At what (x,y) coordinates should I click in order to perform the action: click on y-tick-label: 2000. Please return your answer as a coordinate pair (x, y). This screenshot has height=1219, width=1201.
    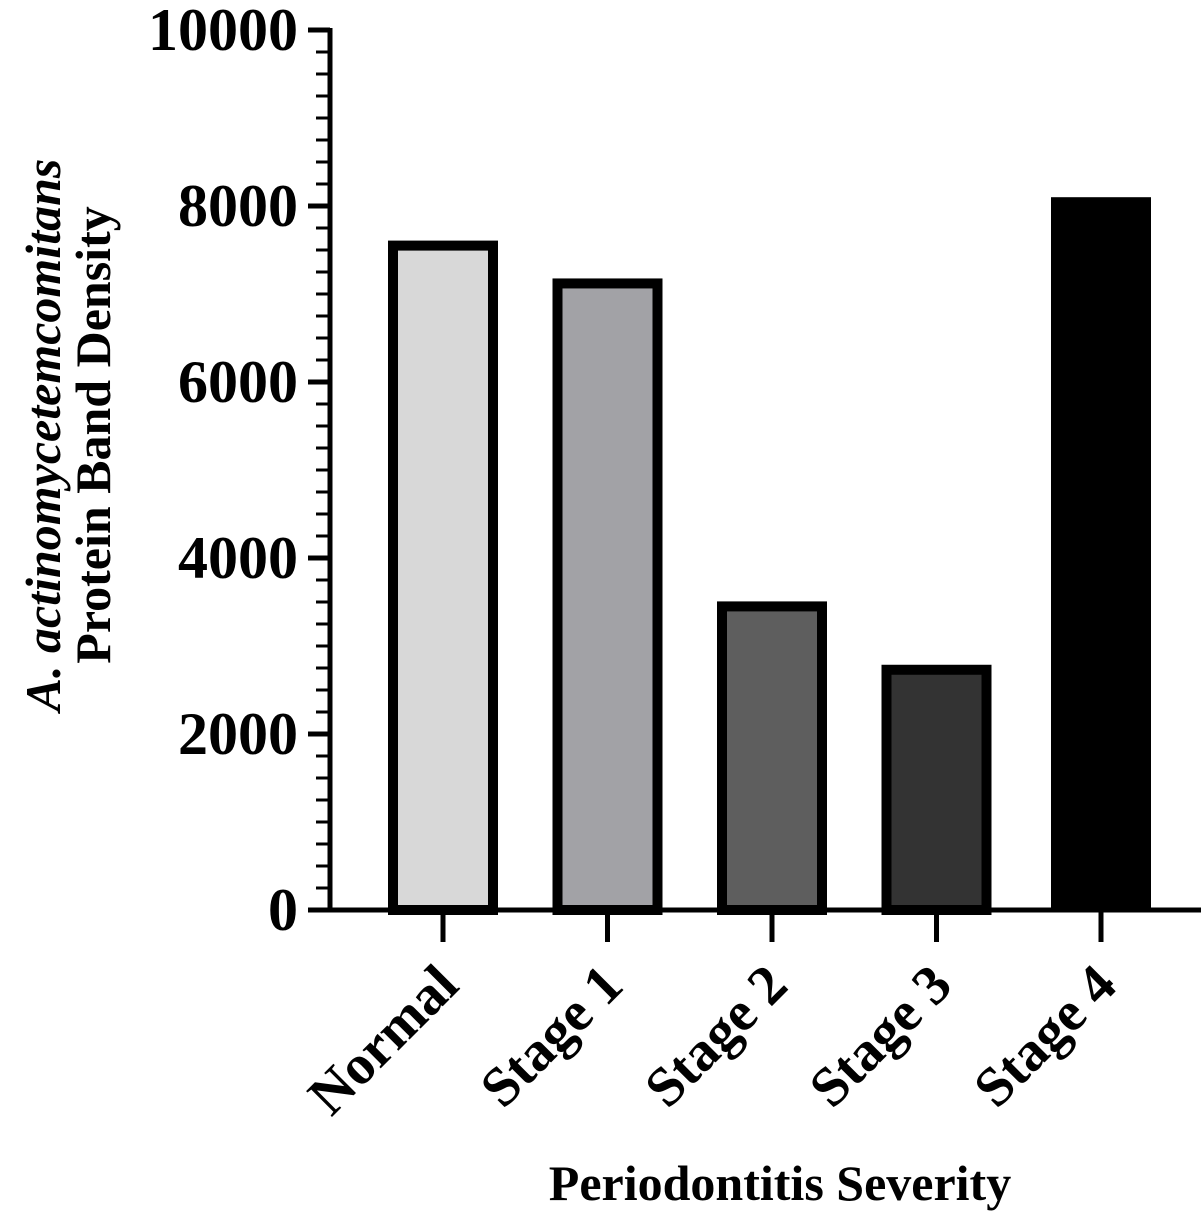
    Looking at the image, I should click on (238, 734).